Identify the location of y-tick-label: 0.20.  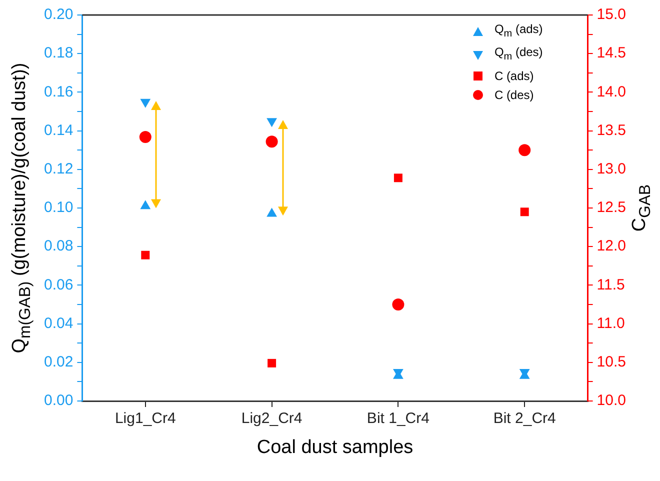
(59, 15).